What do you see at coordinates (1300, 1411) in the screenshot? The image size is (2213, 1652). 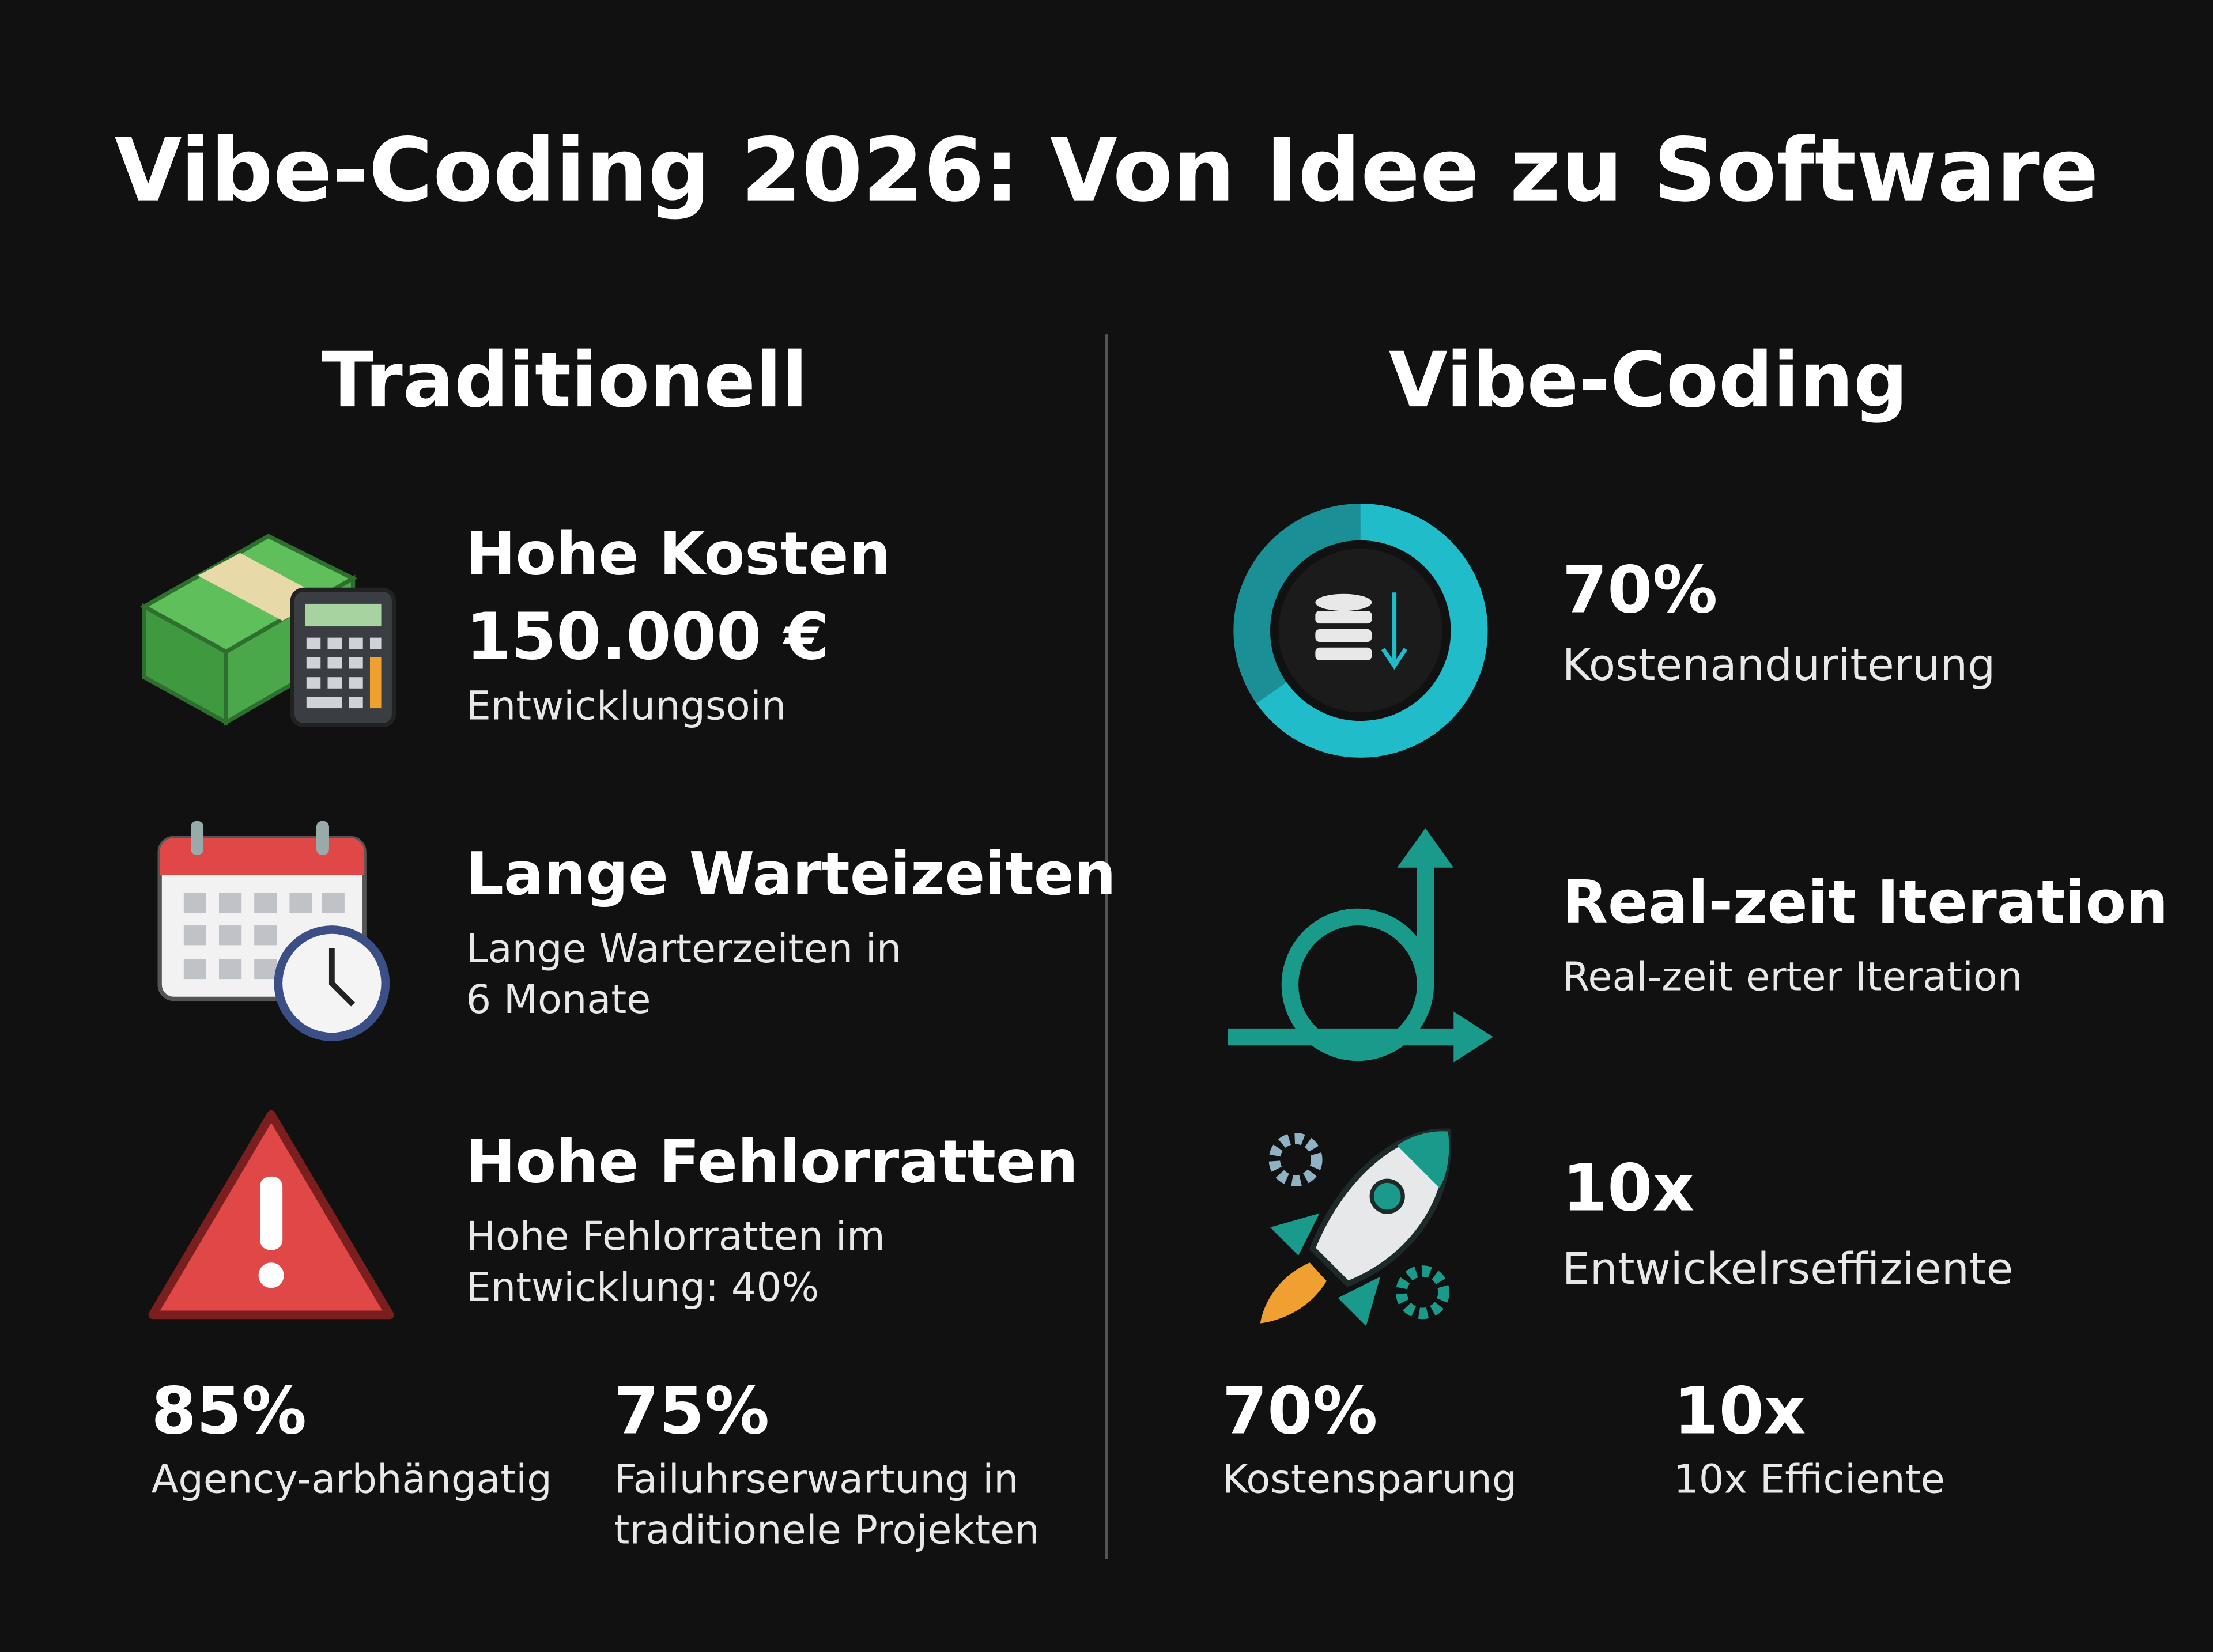 I see `stat-value: 70%` at bounding box center [1300, 1411].